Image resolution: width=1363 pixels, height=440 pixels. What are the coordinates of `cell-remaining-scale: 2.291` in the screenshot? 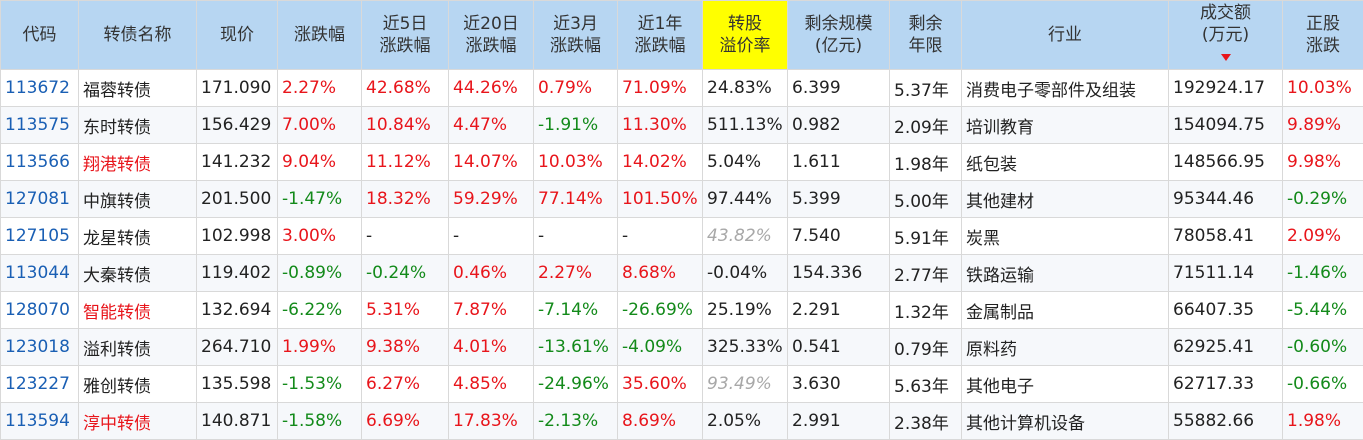 It's located at (839, 310).